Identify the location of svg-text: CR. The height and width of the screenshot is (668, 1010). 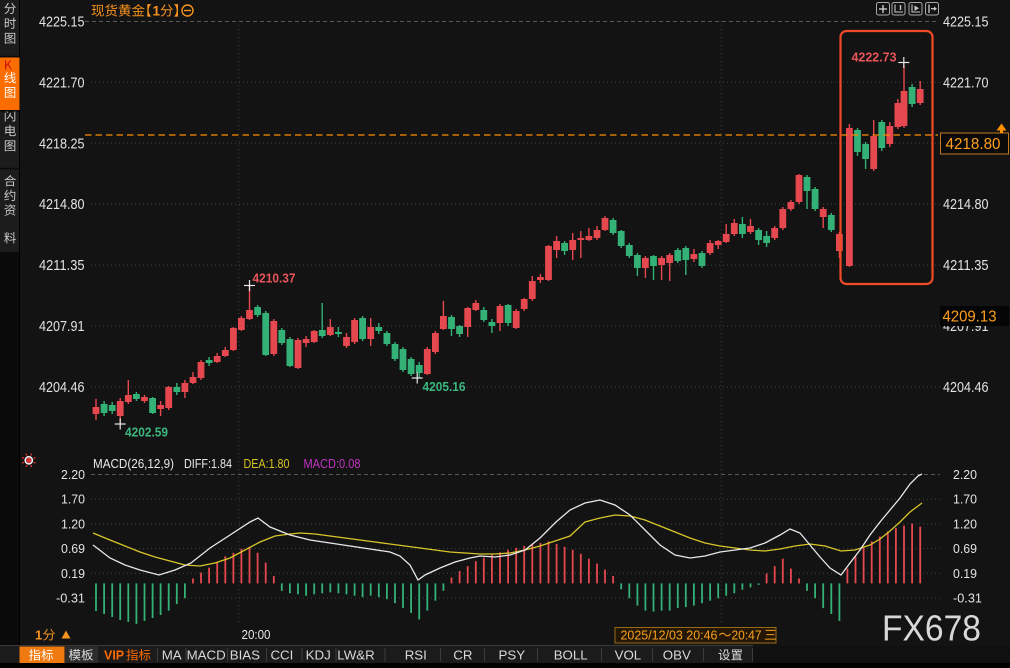
(462, 655).